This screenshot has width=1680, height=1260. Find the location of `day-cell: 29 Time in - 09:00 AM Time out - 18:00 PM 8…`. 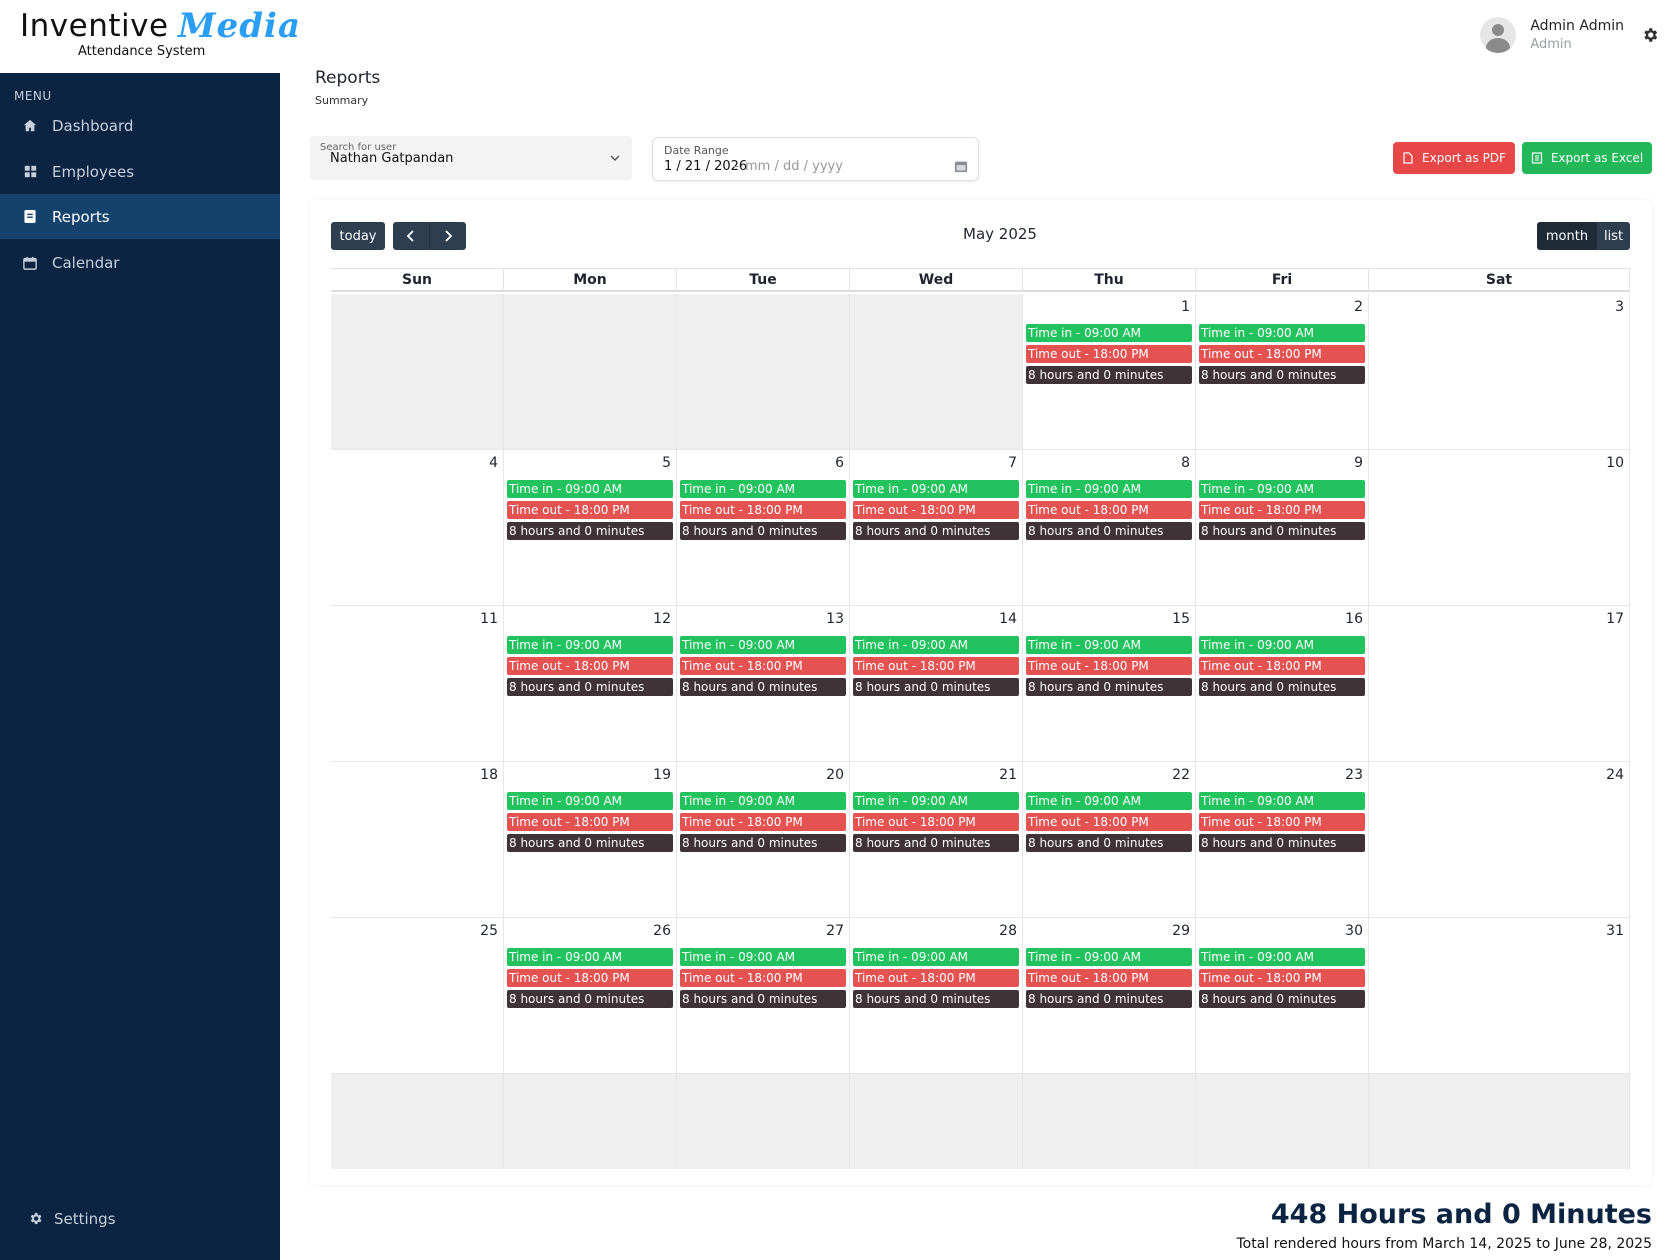

day-cell: 29 Time in - 09:00 AM Time out - 18:00 PM 8… is located at coordinates (1109, 996).